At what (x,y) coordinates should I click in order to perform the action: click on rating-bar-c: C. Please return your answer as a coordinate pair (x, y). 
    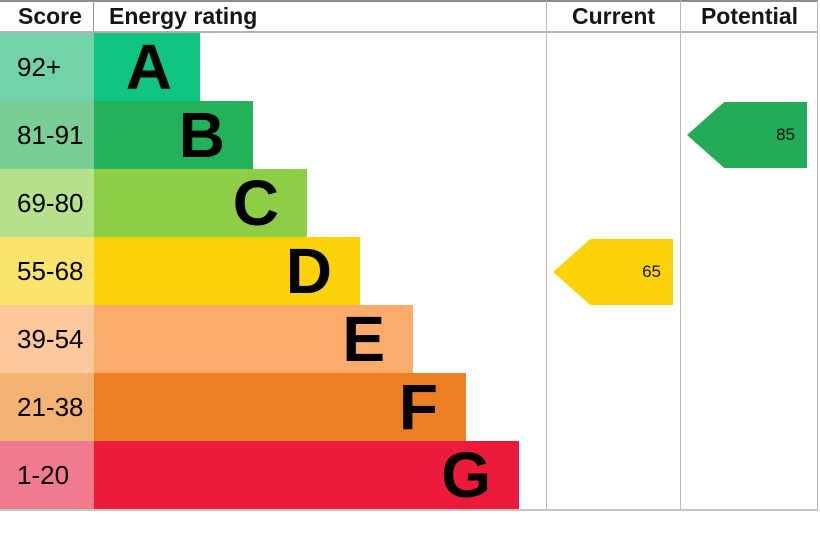
    Looking at the image, I should click on (200, 203).